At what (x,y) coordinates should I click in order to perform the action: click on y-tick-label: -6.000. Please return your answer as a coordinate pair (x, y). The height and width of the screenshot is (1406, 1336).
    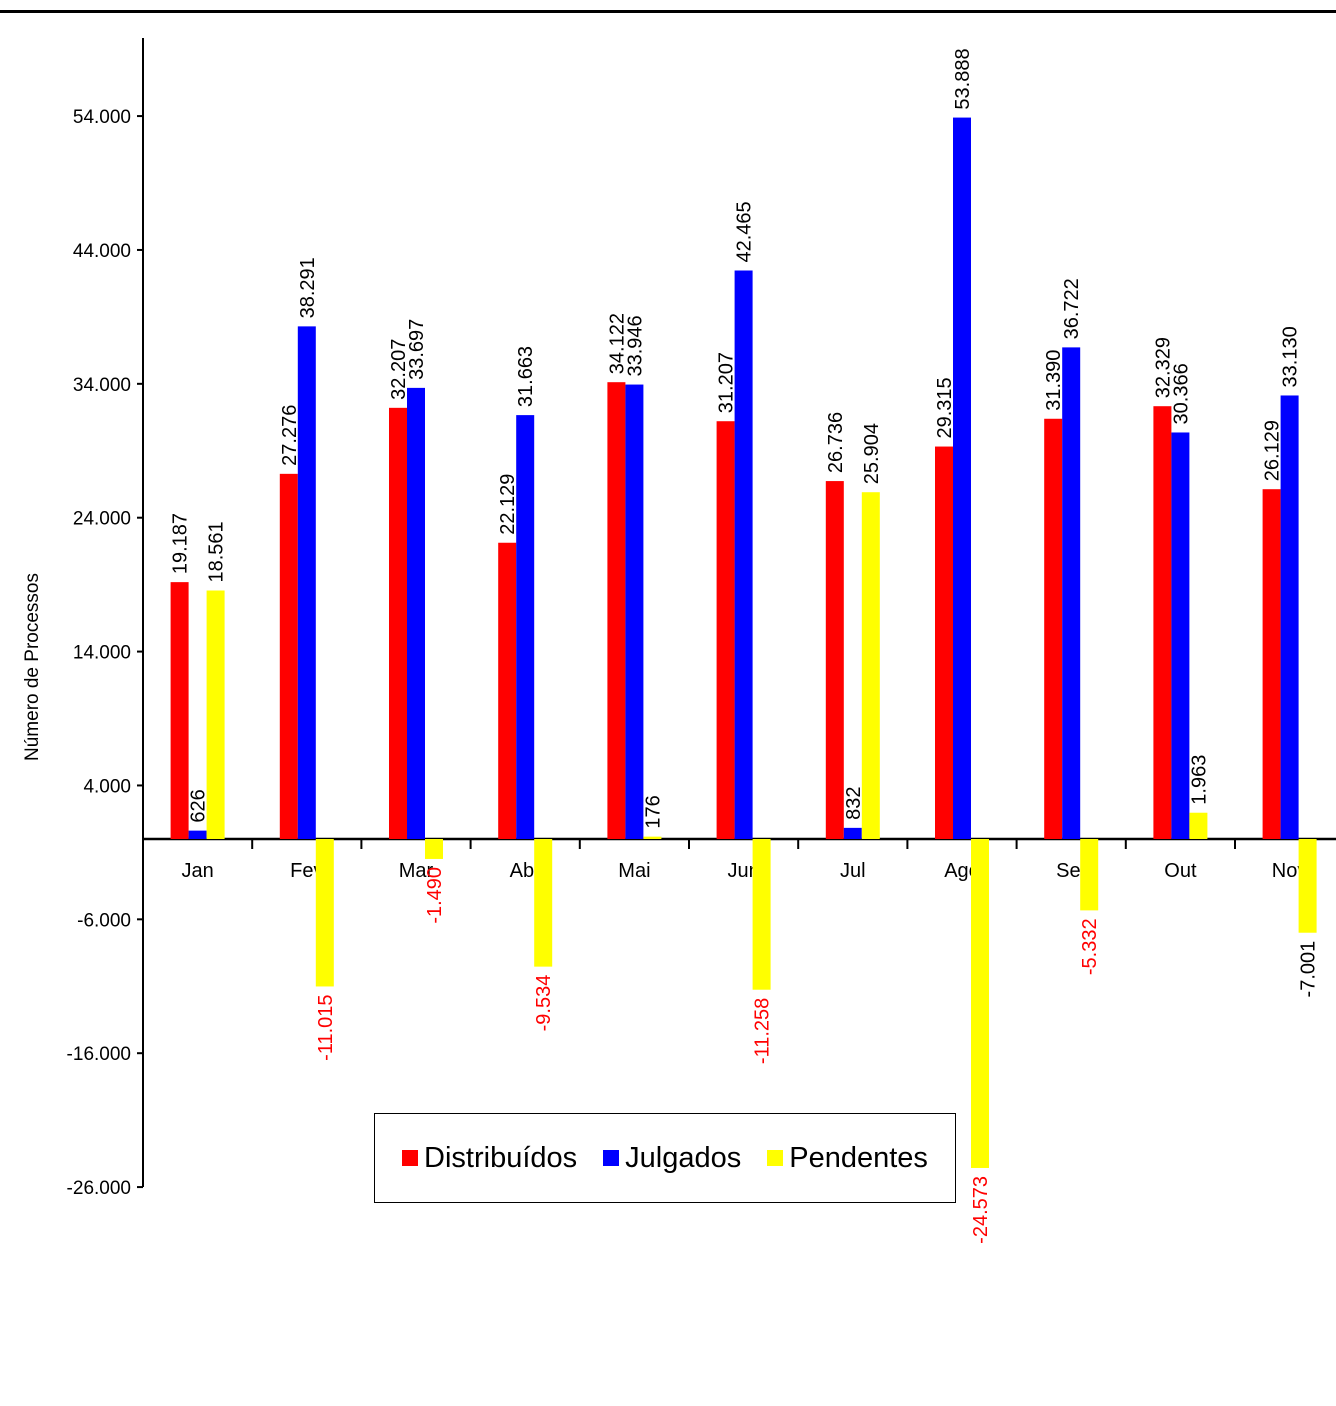
    Looking at the image, I should click on (104, 920).